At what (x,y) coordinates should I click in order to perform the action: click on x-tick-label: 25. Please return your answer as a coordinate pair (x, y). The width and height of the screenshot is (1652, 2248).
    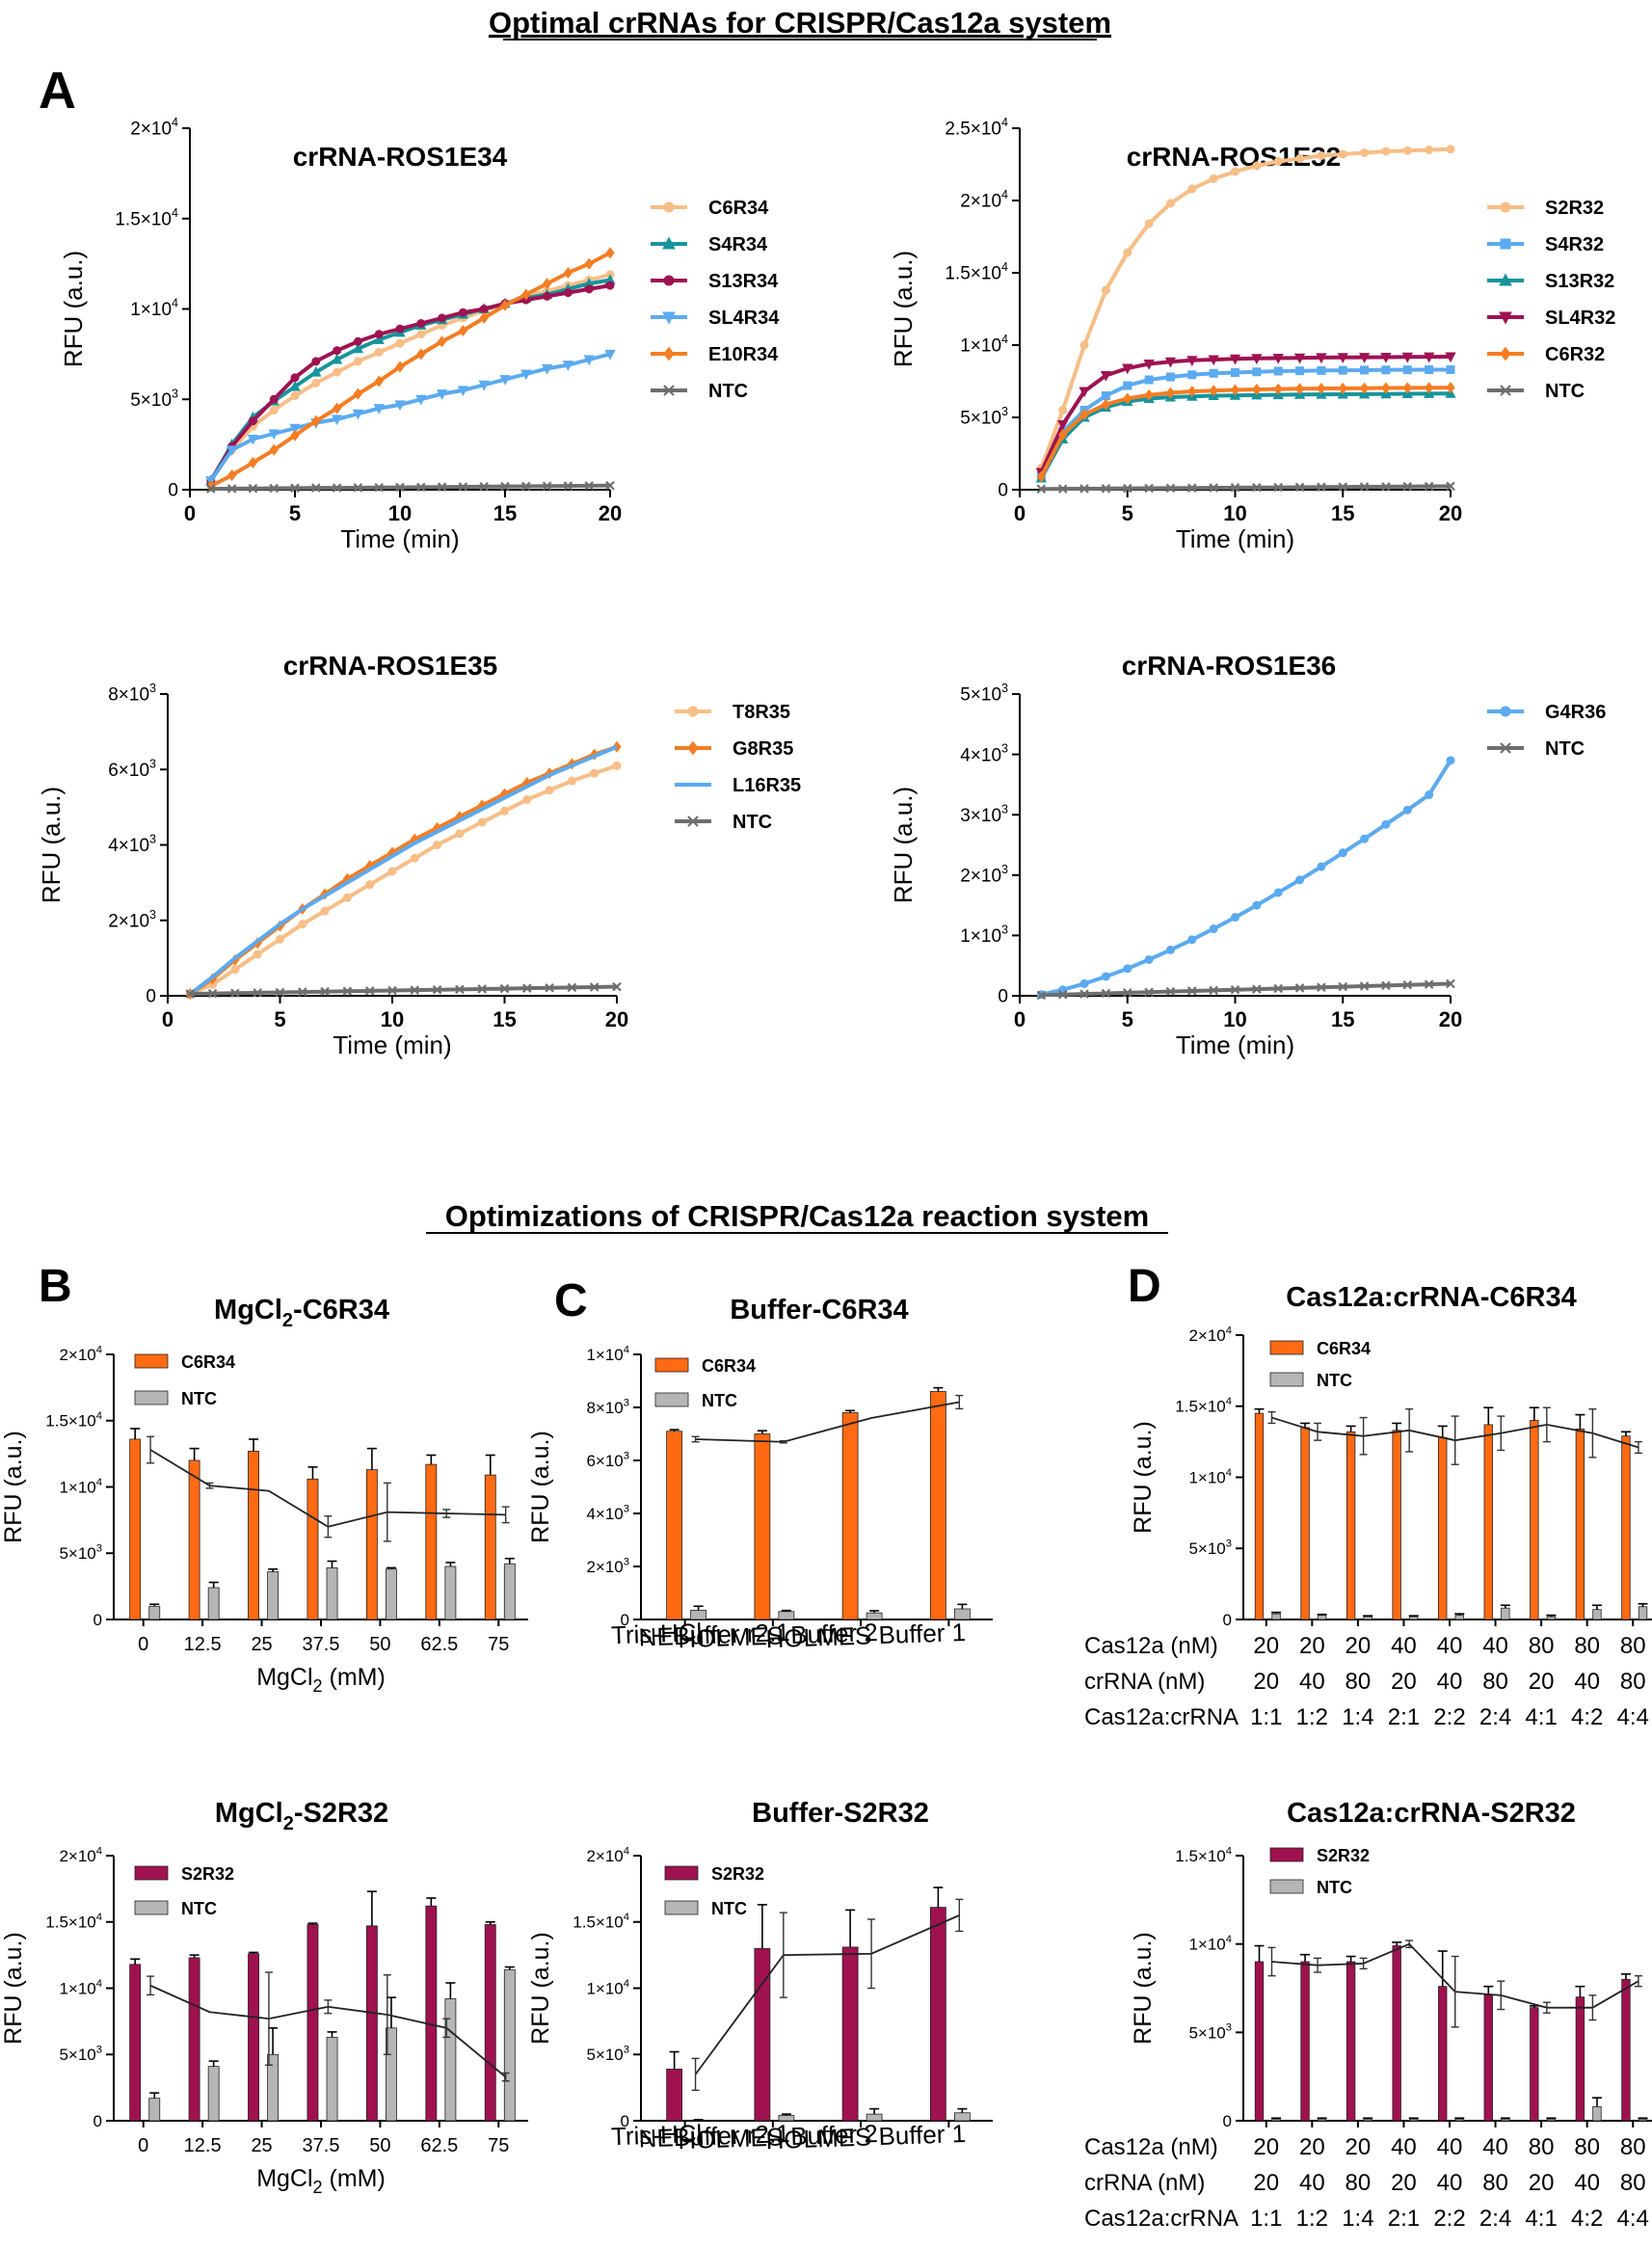
    Looking at the image, I should click on (262, 1644).